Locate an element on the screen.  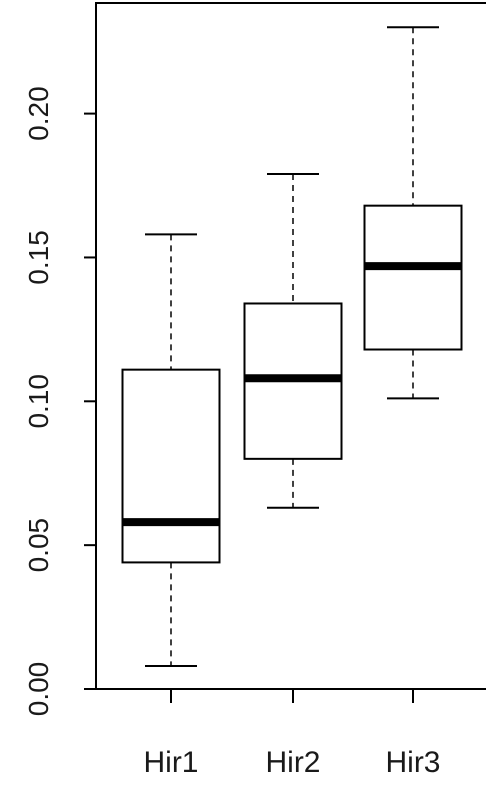
box-Hir2 is located at coordinates (293, 341).